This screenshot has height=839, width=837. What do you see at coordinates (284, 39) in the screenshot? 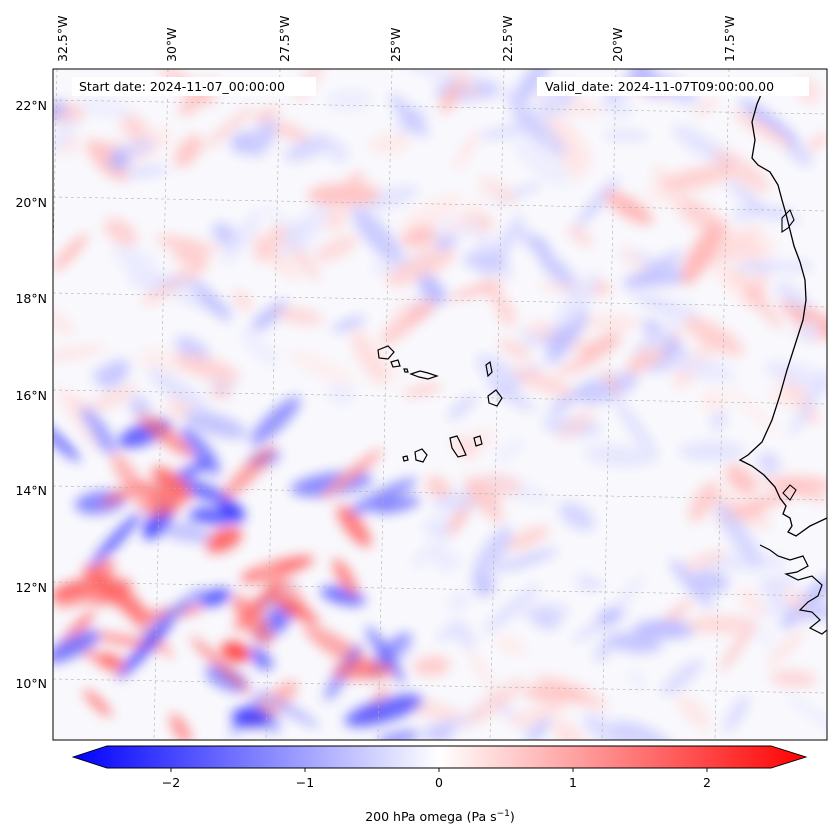
I see `lon-label: 27.5°W` at bounding box center [284, 39].